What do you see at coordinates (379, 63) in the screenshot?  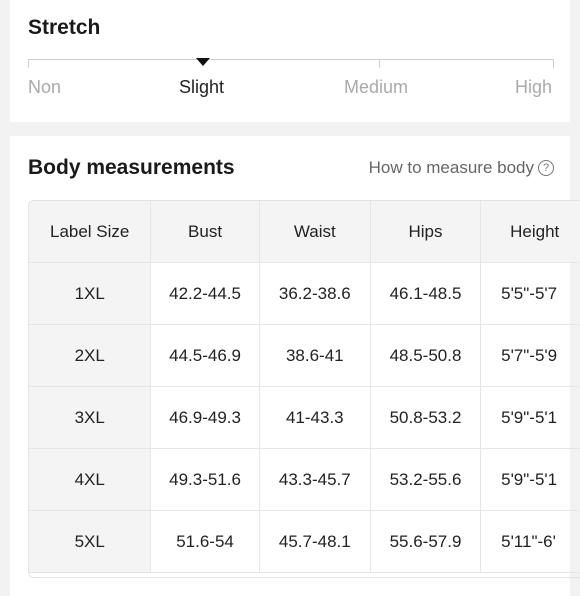 I see `stretch-tick-medium` at bounding box center [379, 63].